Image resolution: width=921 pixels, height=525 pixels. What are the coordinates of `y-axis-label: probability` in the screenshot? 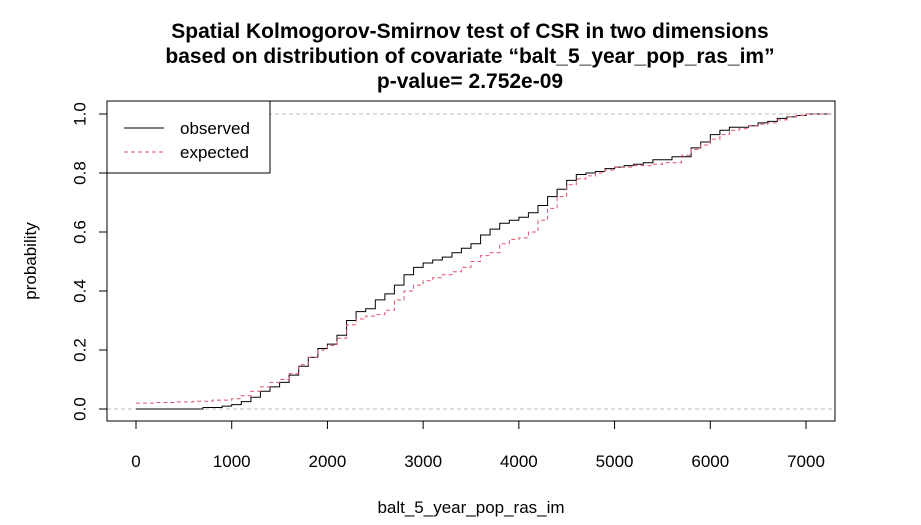 It's located at (30, 261).